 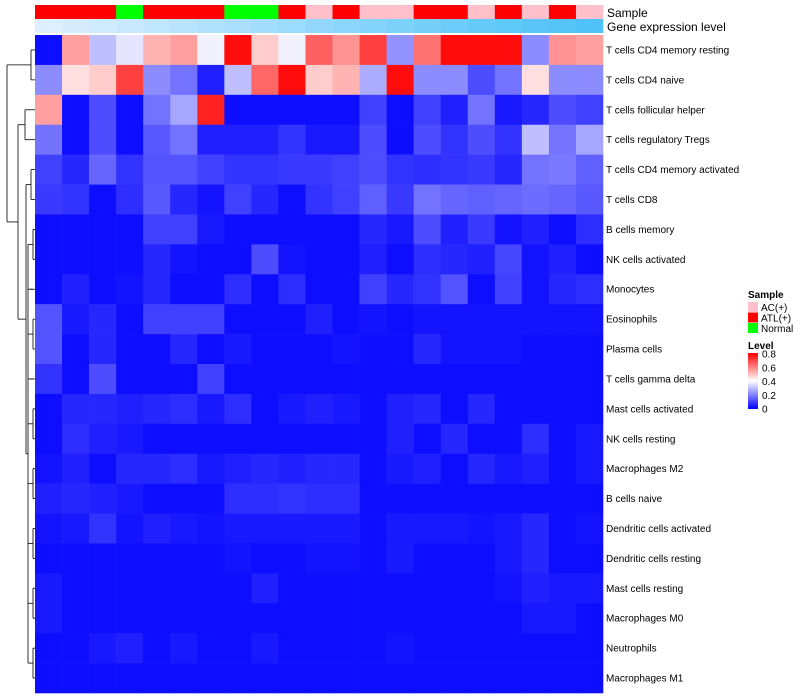 I want to click on sample-legend-label: ATL(+), so click(x=776, y=319).